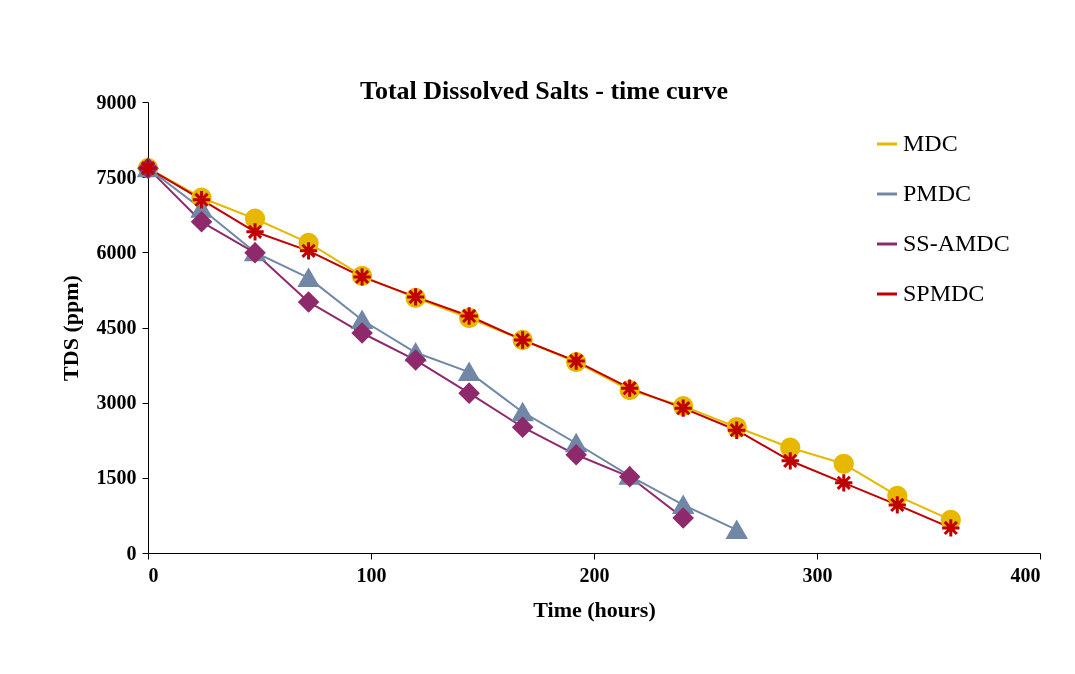 This screenshot has height=674, width=1075. Describe the element at coordinates (116, 402) in the screenshot. I see `y-tick-label: 3000` at that location.